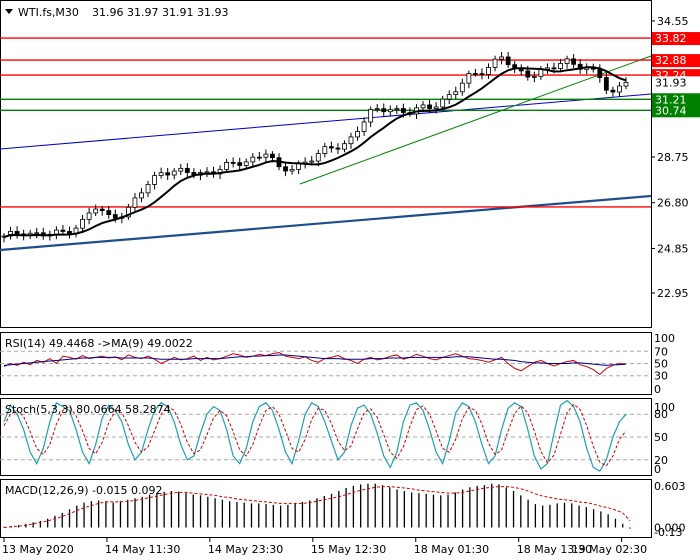  Describe the element at coordinates (664, 338) in the screenshot. I see `rsi-tick-label: 100` at that location.